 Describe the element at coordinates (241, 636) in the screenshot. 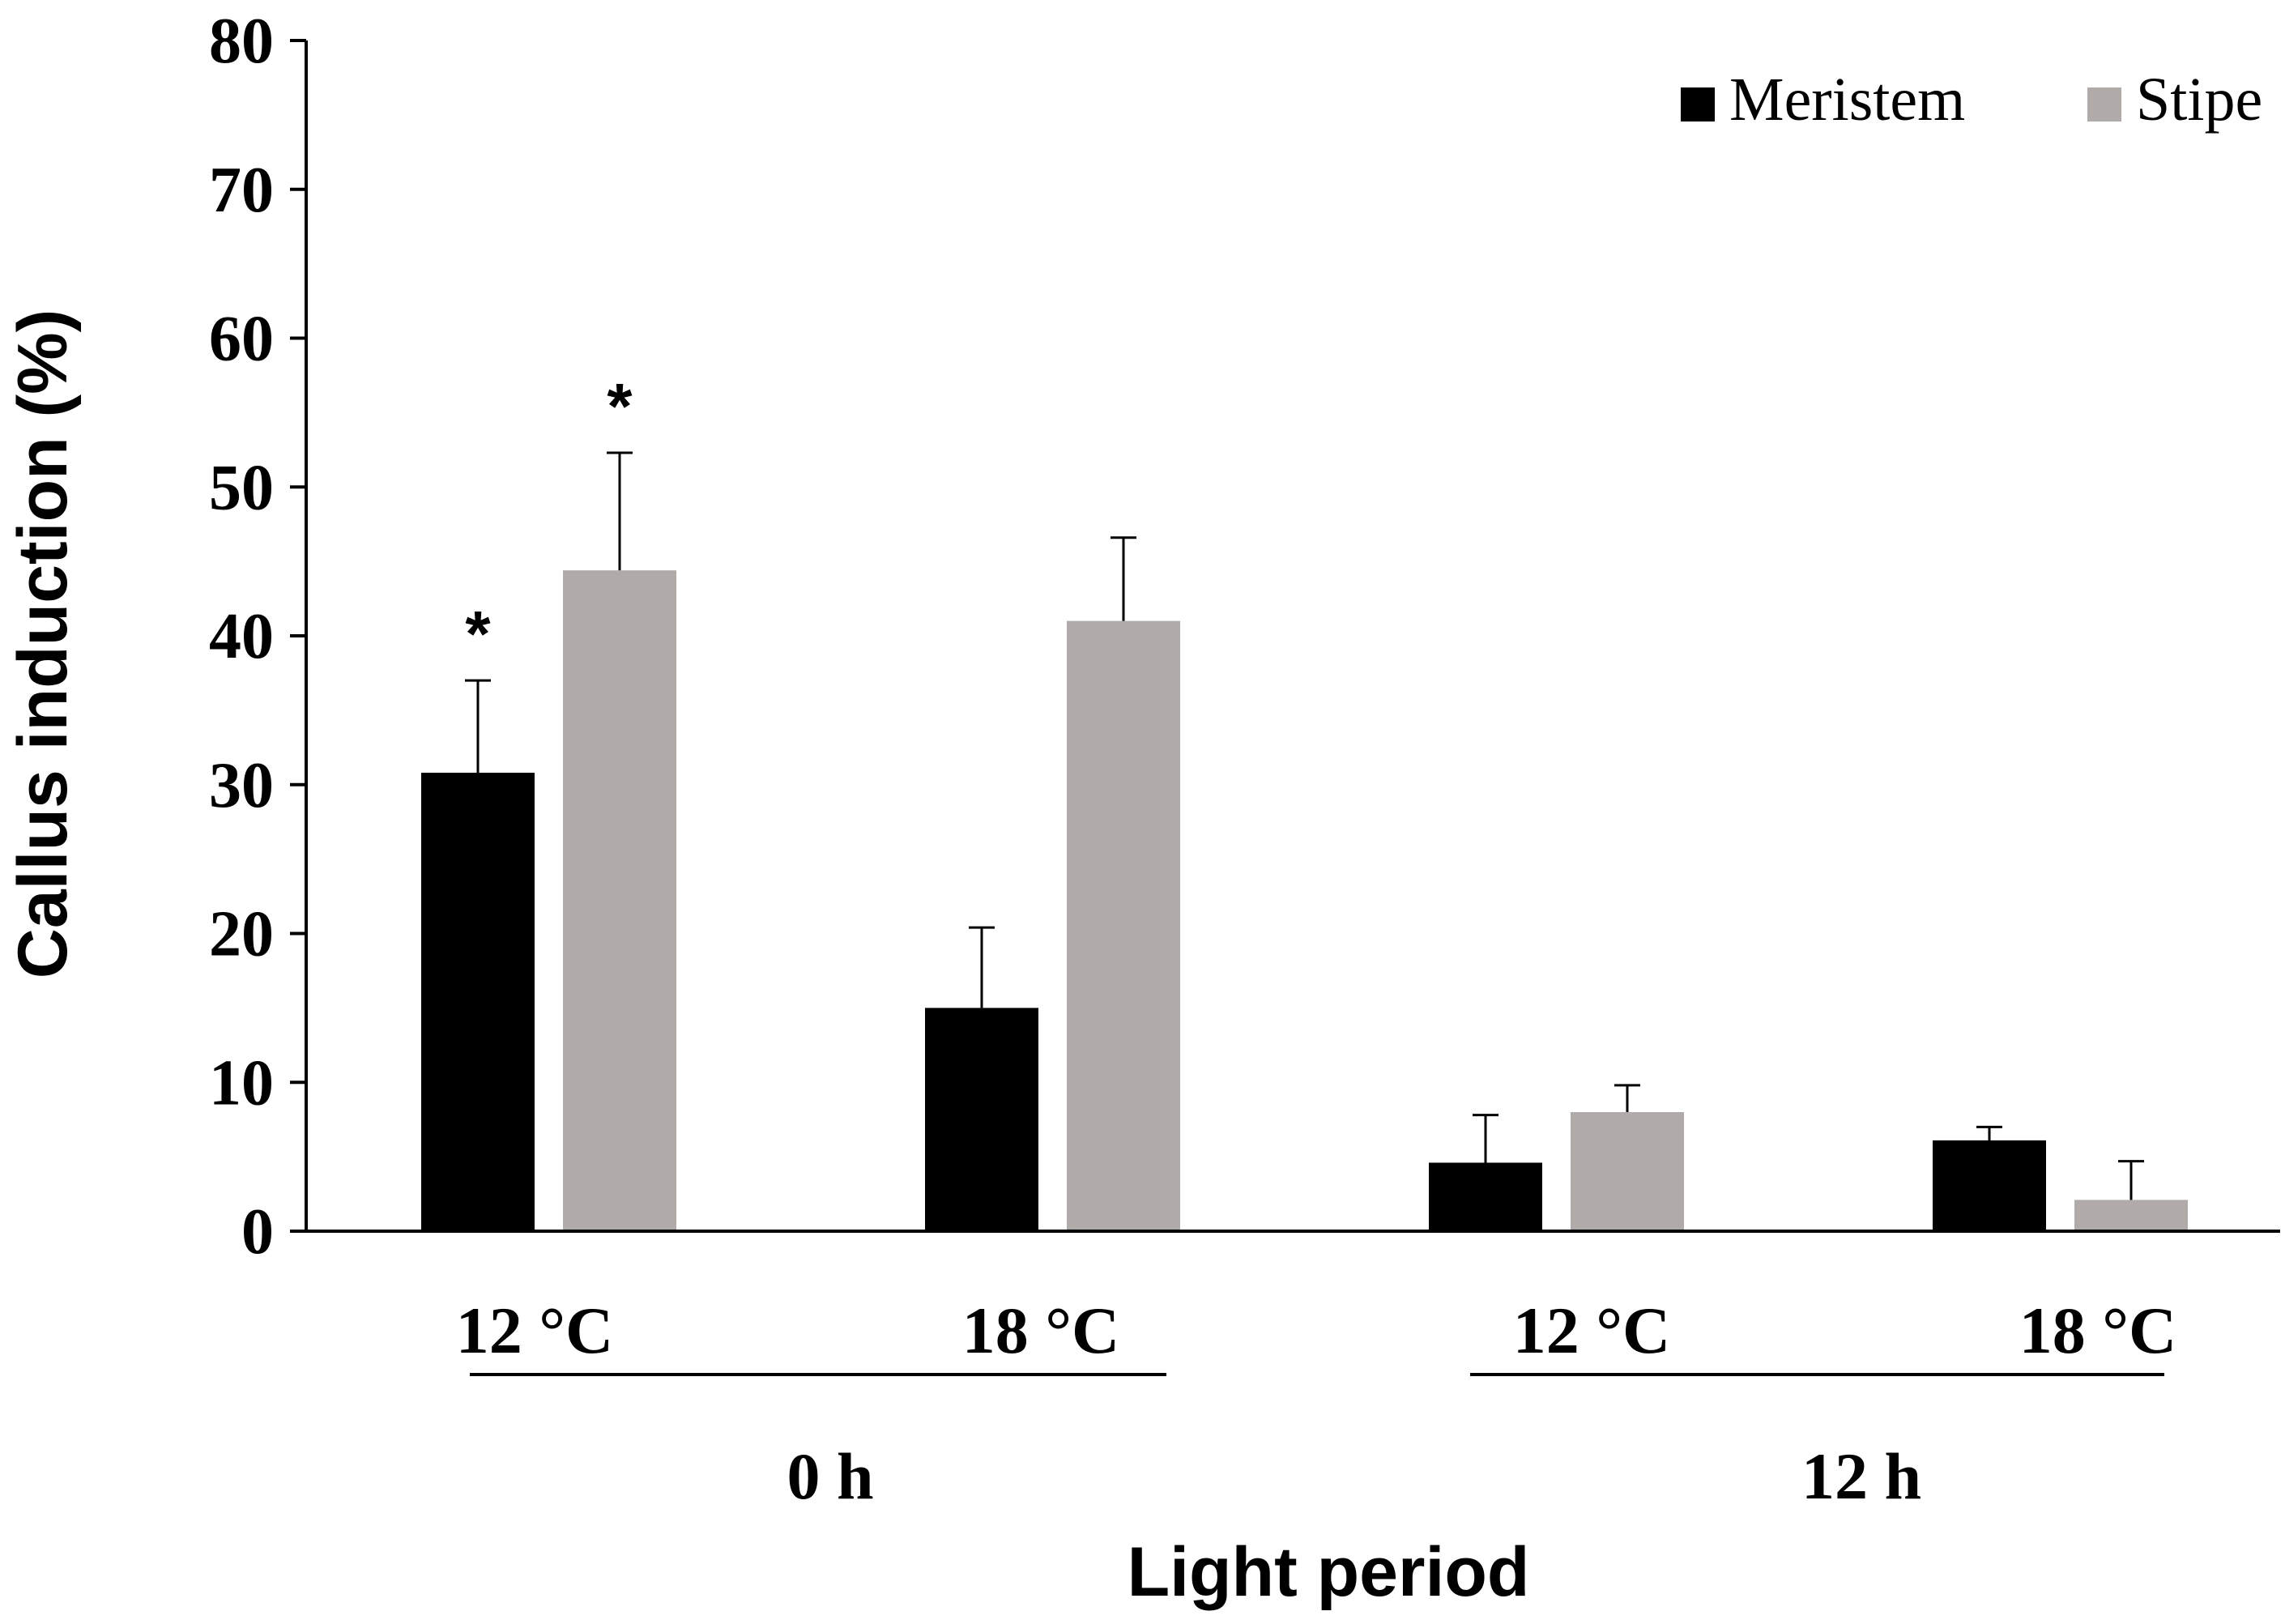

I see `y-tick-label-40: 40` at that location.